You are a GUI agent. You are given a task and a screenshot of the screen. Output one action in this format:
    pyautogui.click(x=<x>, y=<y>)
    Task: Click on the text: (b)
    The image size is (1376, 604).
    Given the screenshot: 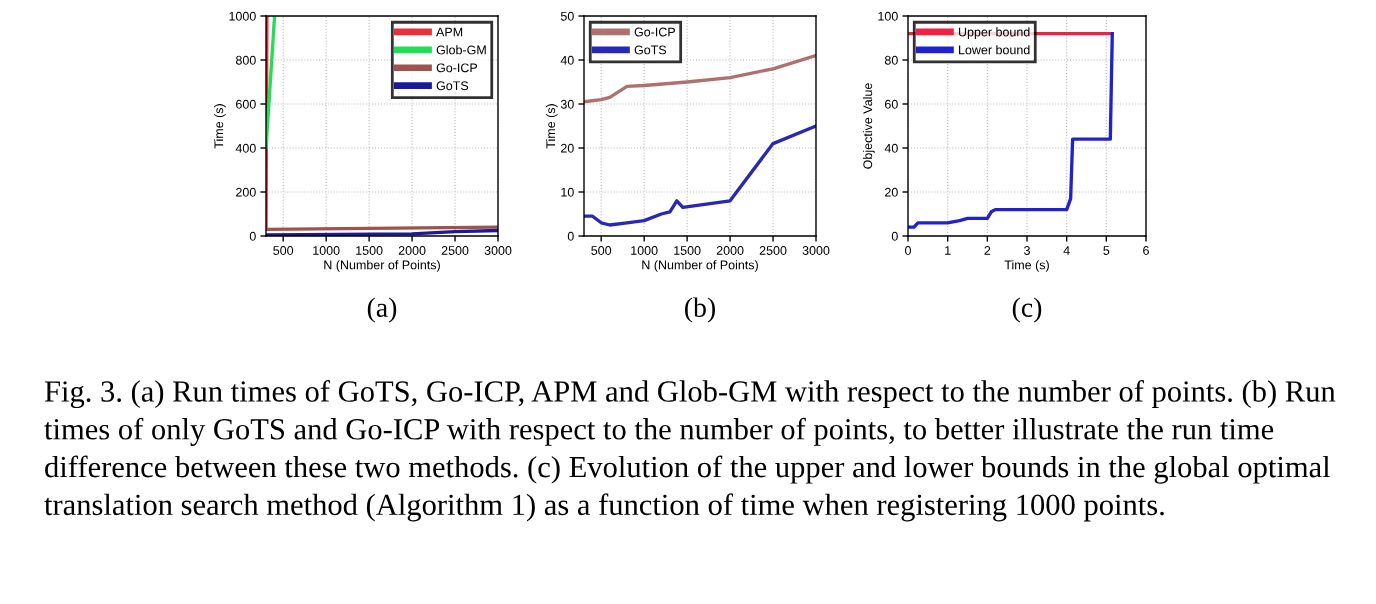 What is the action you would take?
    pyautogui.click(x=700, y=310)
    